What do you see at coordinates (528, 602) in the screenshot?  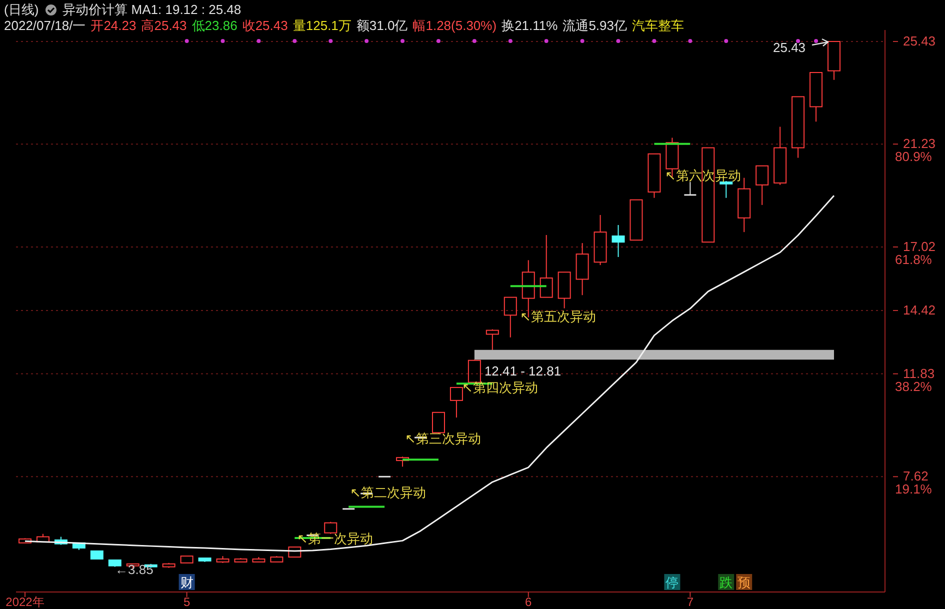 I see `x-tick-label: 6` at bounding box center [528, 602].